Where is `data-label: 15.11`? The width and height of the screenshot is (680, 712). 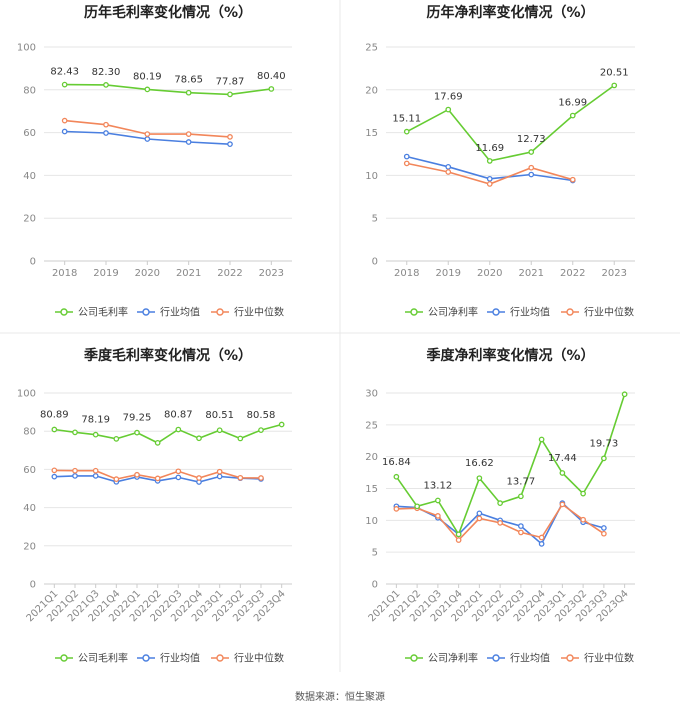
data-label: 15.11 is located at coordinates (406, 119).